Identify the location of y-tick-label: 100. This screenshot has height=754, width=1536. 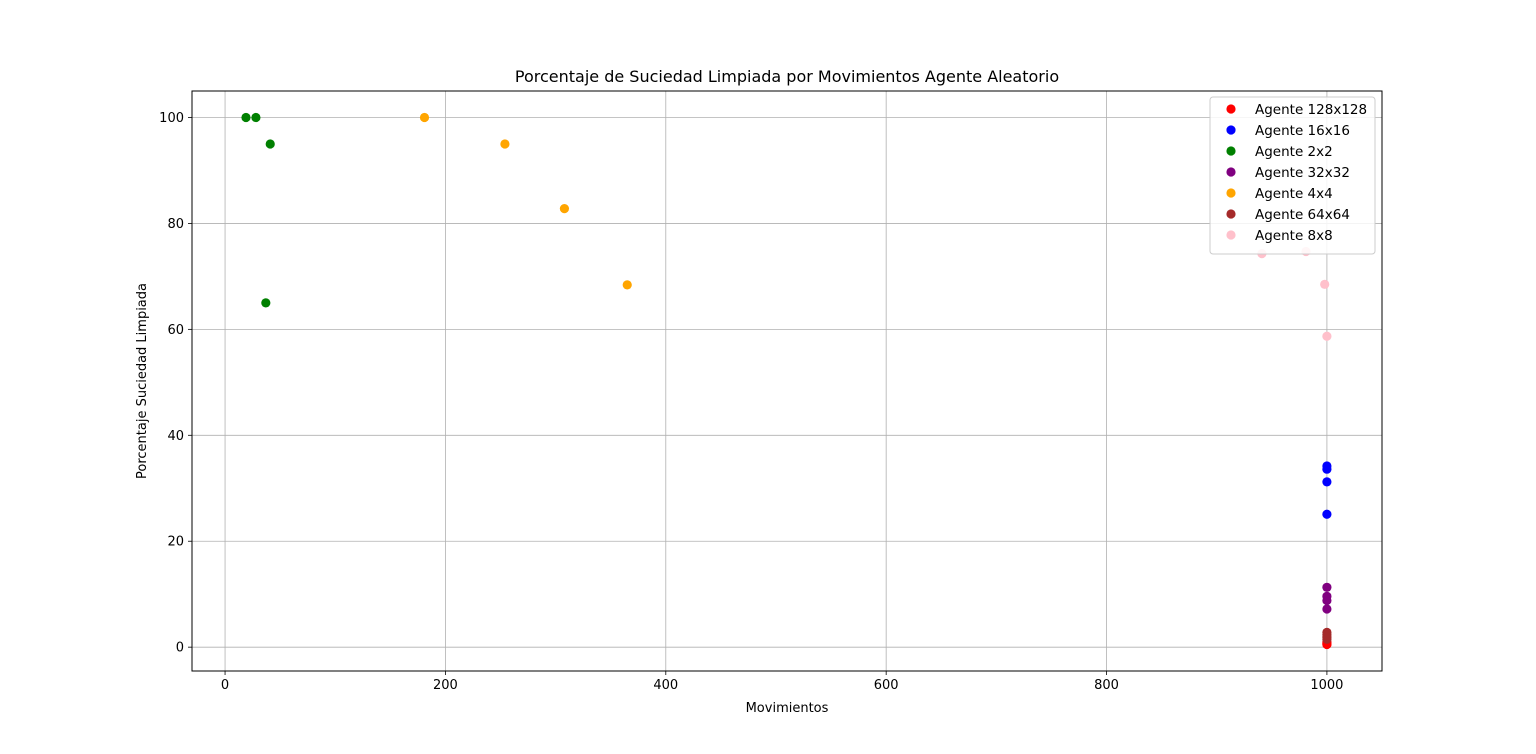
(171, 118).